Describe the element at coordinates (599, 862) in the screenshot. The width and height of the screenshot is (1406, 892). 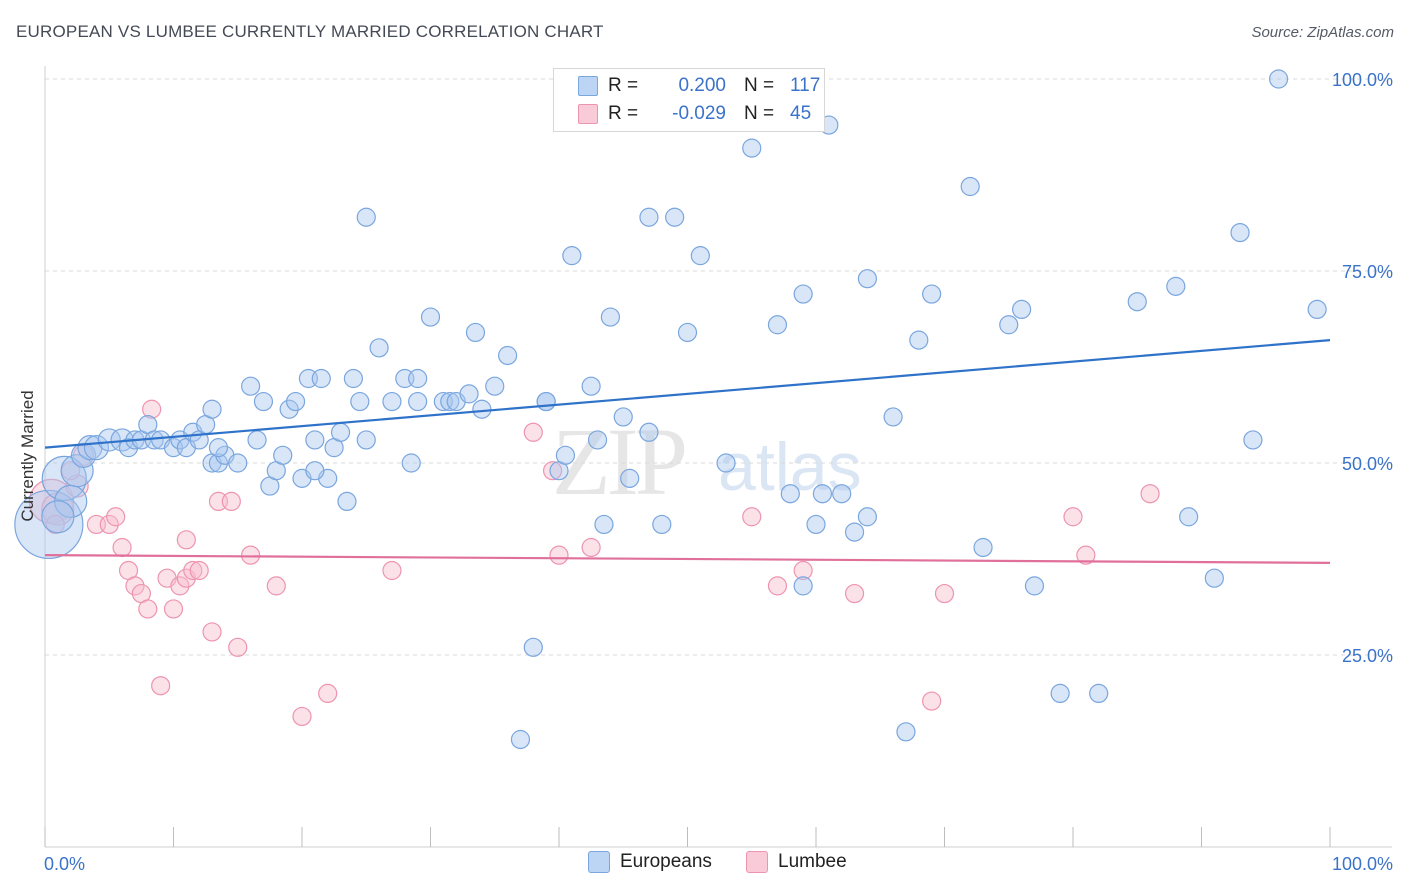
I see `bottom-legend-swatch-europeans` at that location.